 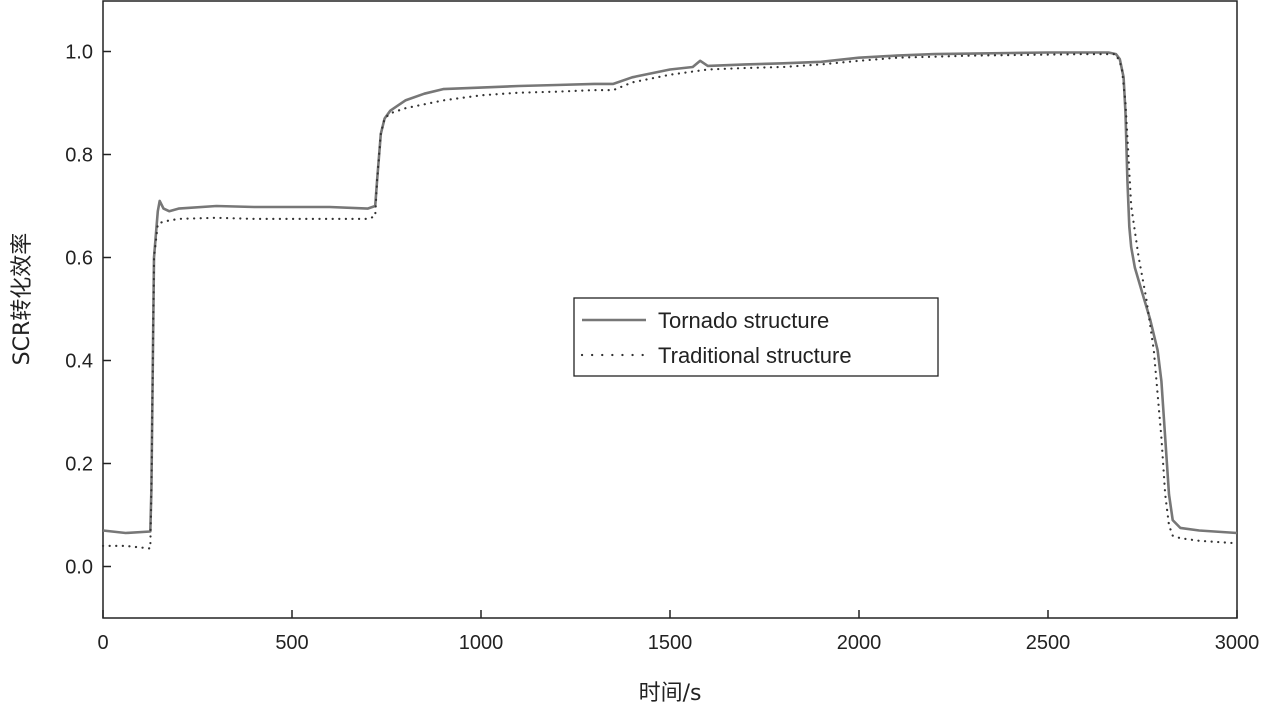 What do you see at coordinates (291, 643) in the screenshot?
I see `x-tick-label: 500` at bounding box center [291, 643].